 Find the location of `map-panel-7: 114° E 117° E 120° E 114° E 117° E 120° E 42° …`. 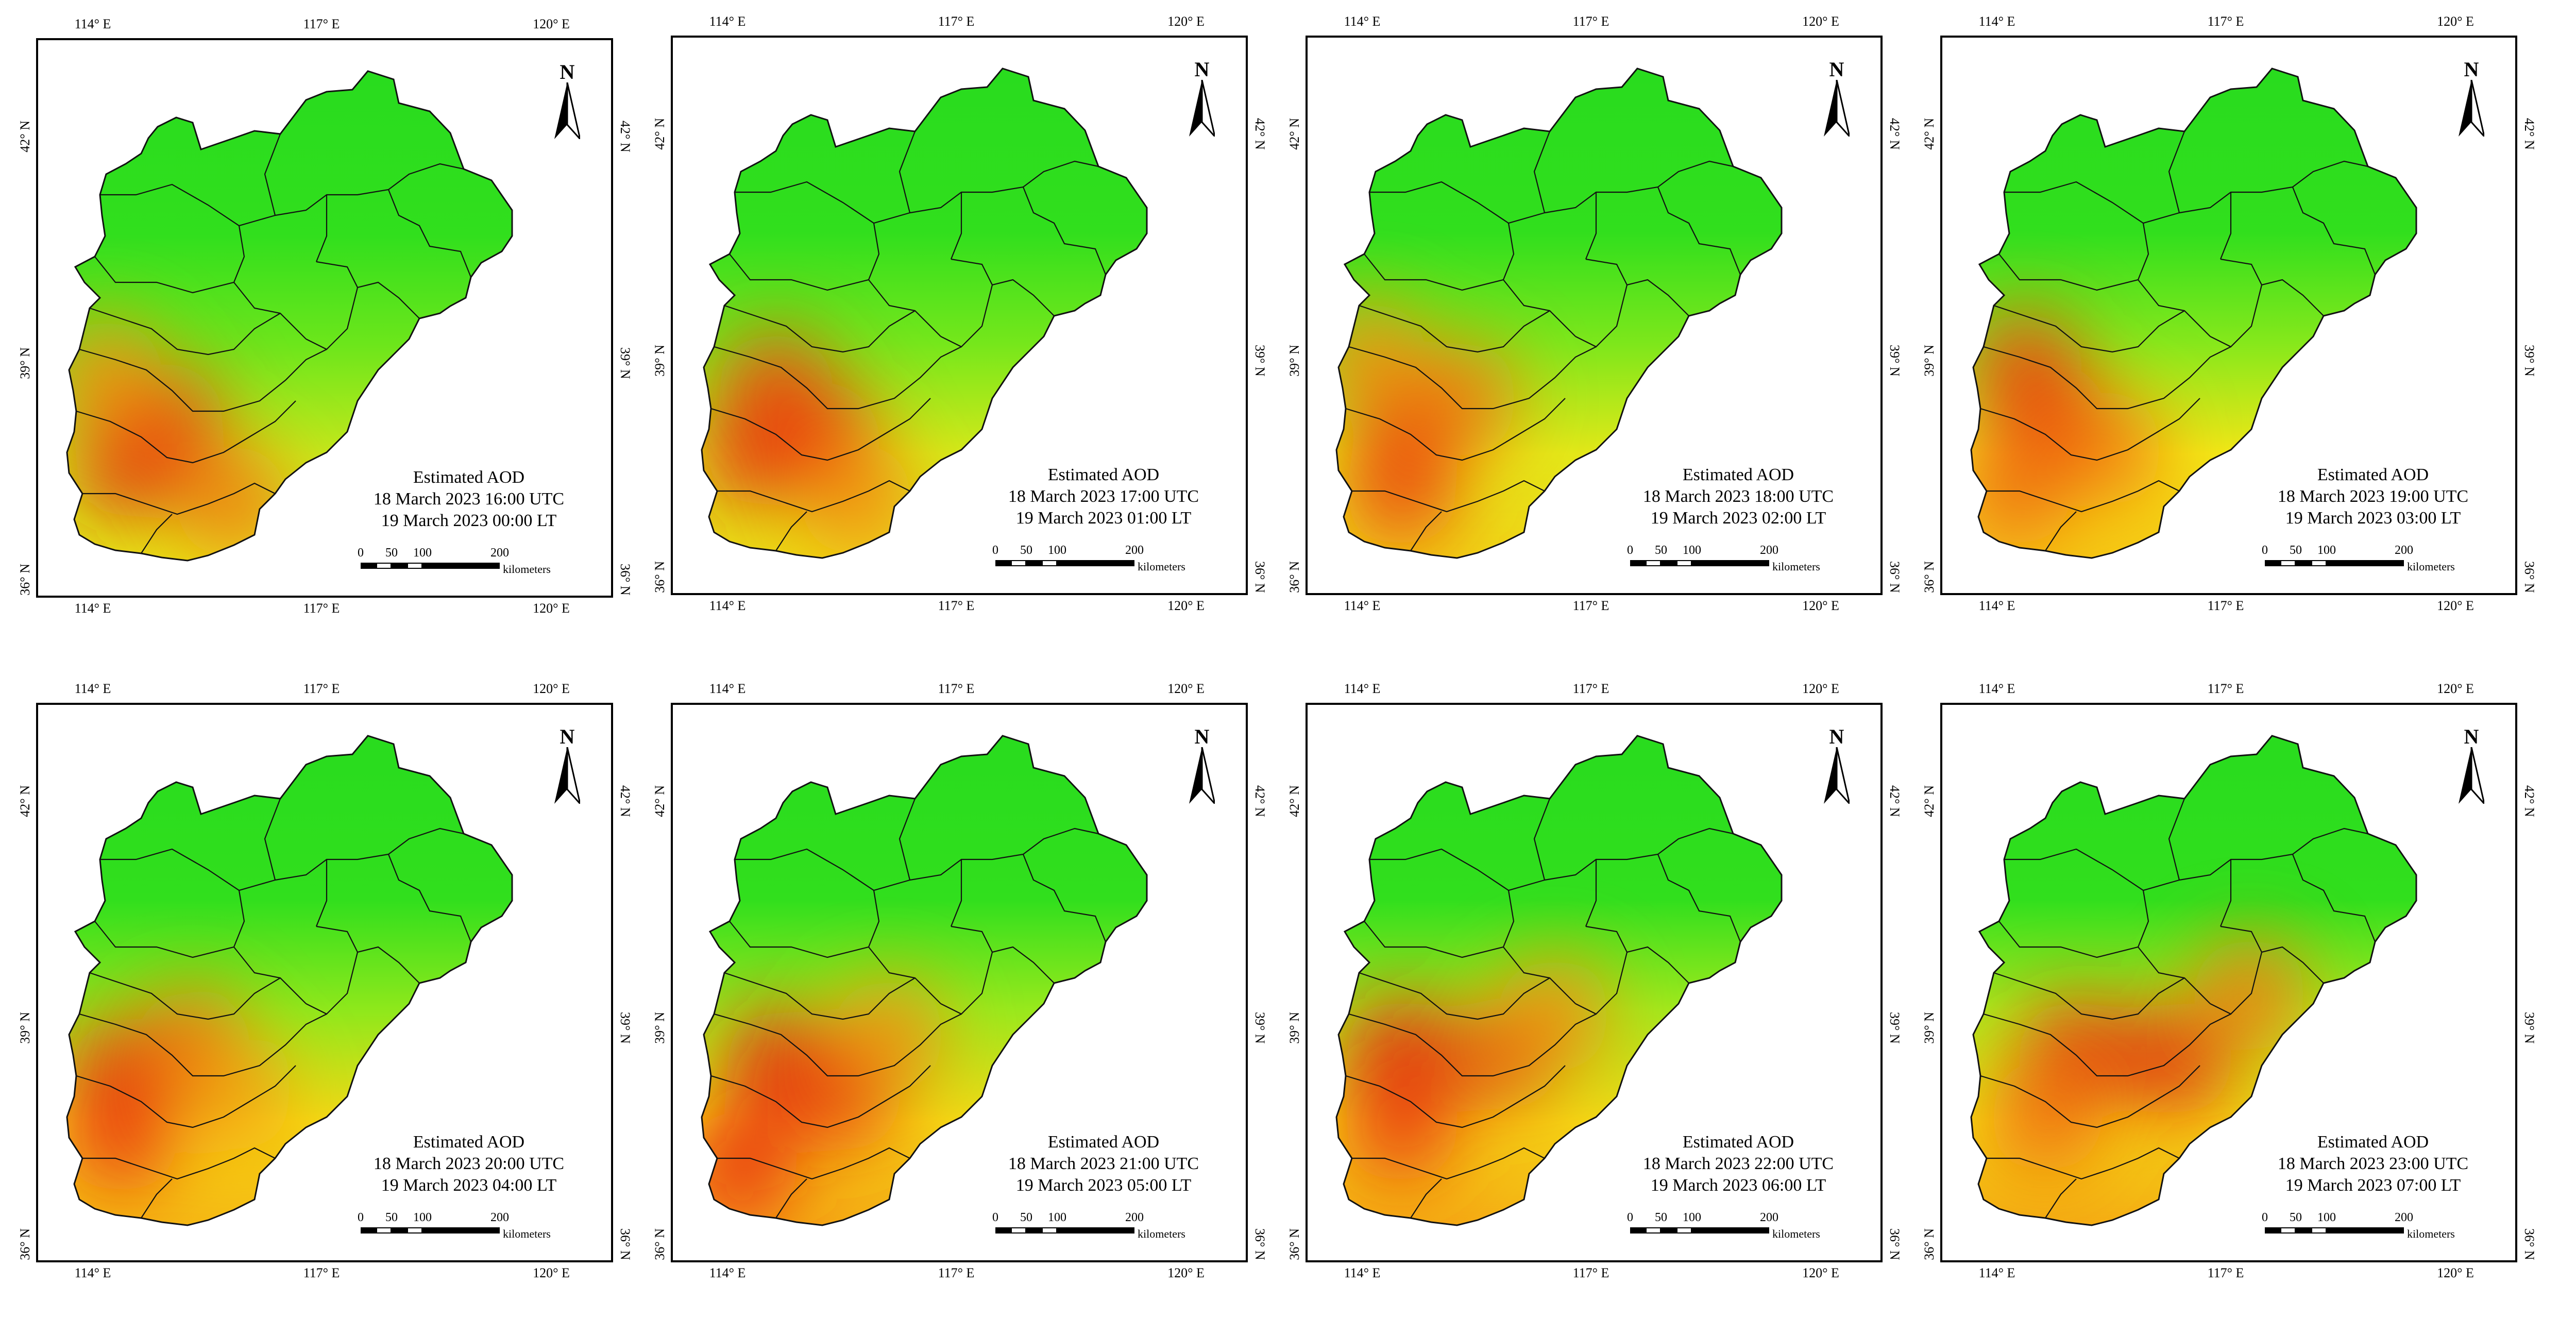

map-panel-7: 114° E 117° E 120° E 114° E 117° E 120° E 42° … is located at coordinates (1593, 980).